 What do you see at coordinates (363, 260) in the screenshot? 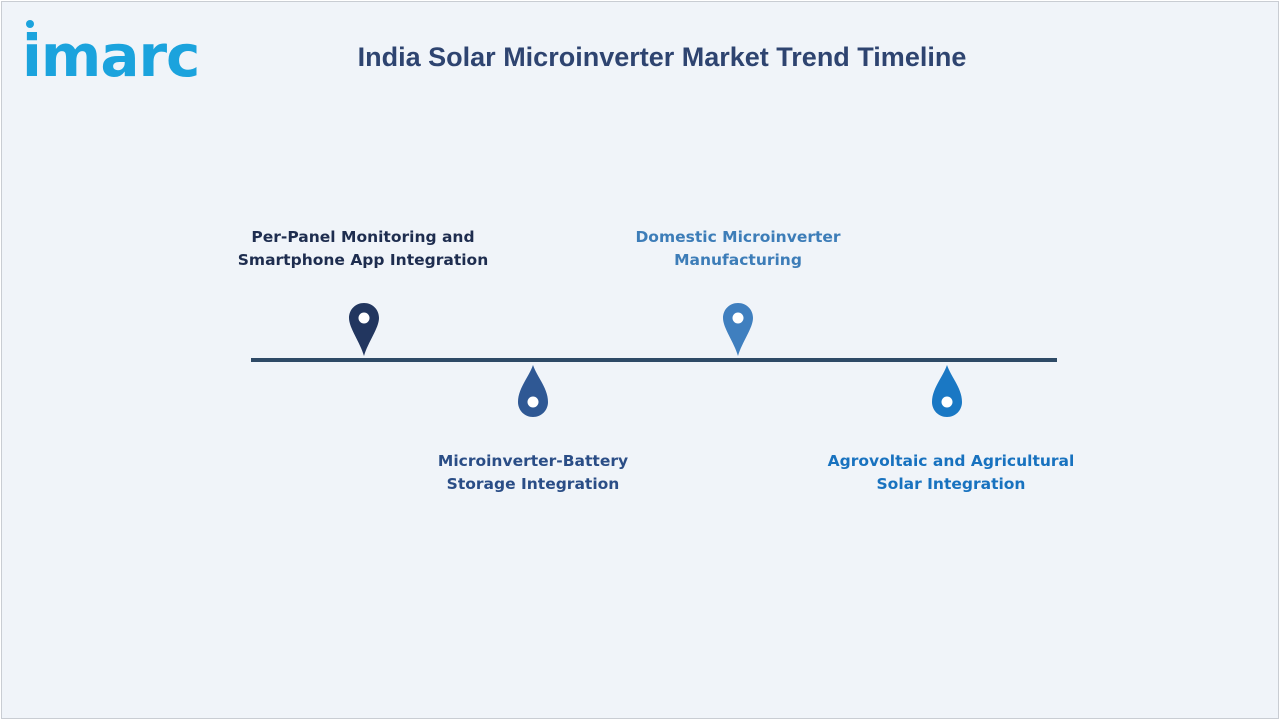
I see `milestone-label-1-line-2: Smartphone App Integration` at bounding box center [363, 260].